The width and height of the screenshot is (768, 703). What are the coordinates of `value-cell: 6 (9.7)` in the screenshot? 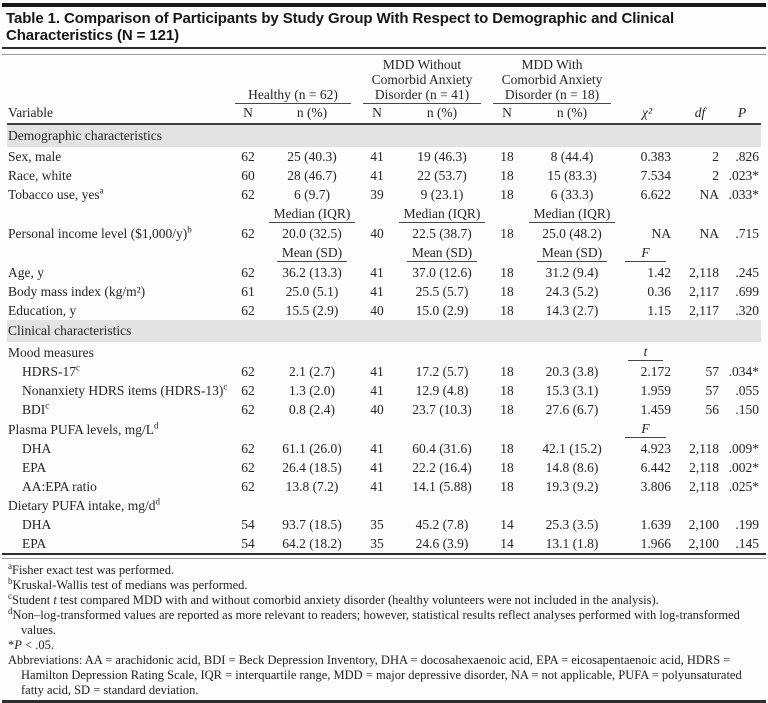 It's located at (312, 194).